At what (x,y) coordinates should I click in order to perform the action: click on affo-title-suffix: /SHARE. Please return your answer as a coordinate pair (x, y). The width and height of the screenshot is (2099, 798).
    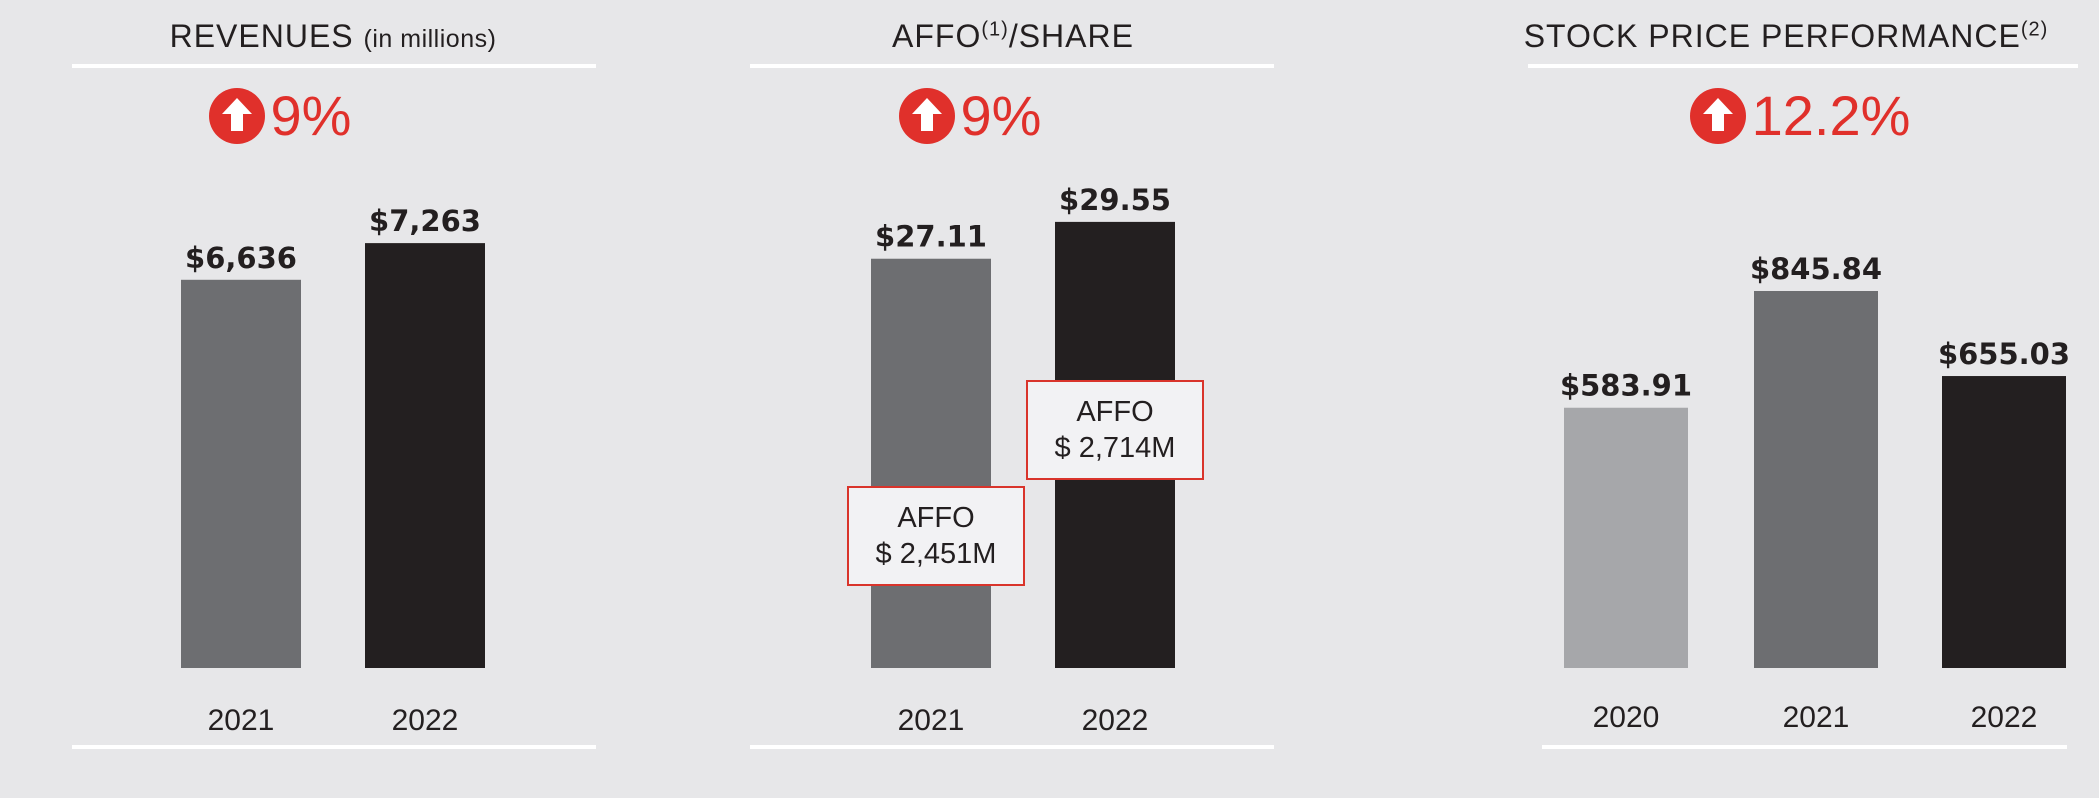
    Looking at the image, I should click on (1071, 36).